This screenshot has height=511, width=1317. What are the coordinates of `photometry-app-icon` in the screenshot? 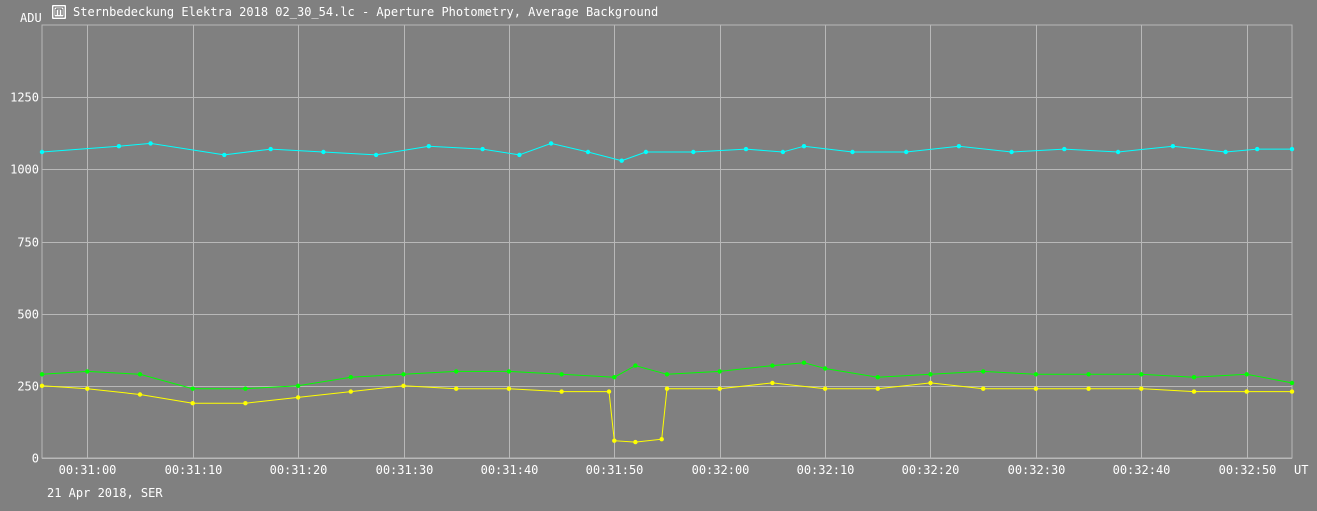 It's located at (59, 12).